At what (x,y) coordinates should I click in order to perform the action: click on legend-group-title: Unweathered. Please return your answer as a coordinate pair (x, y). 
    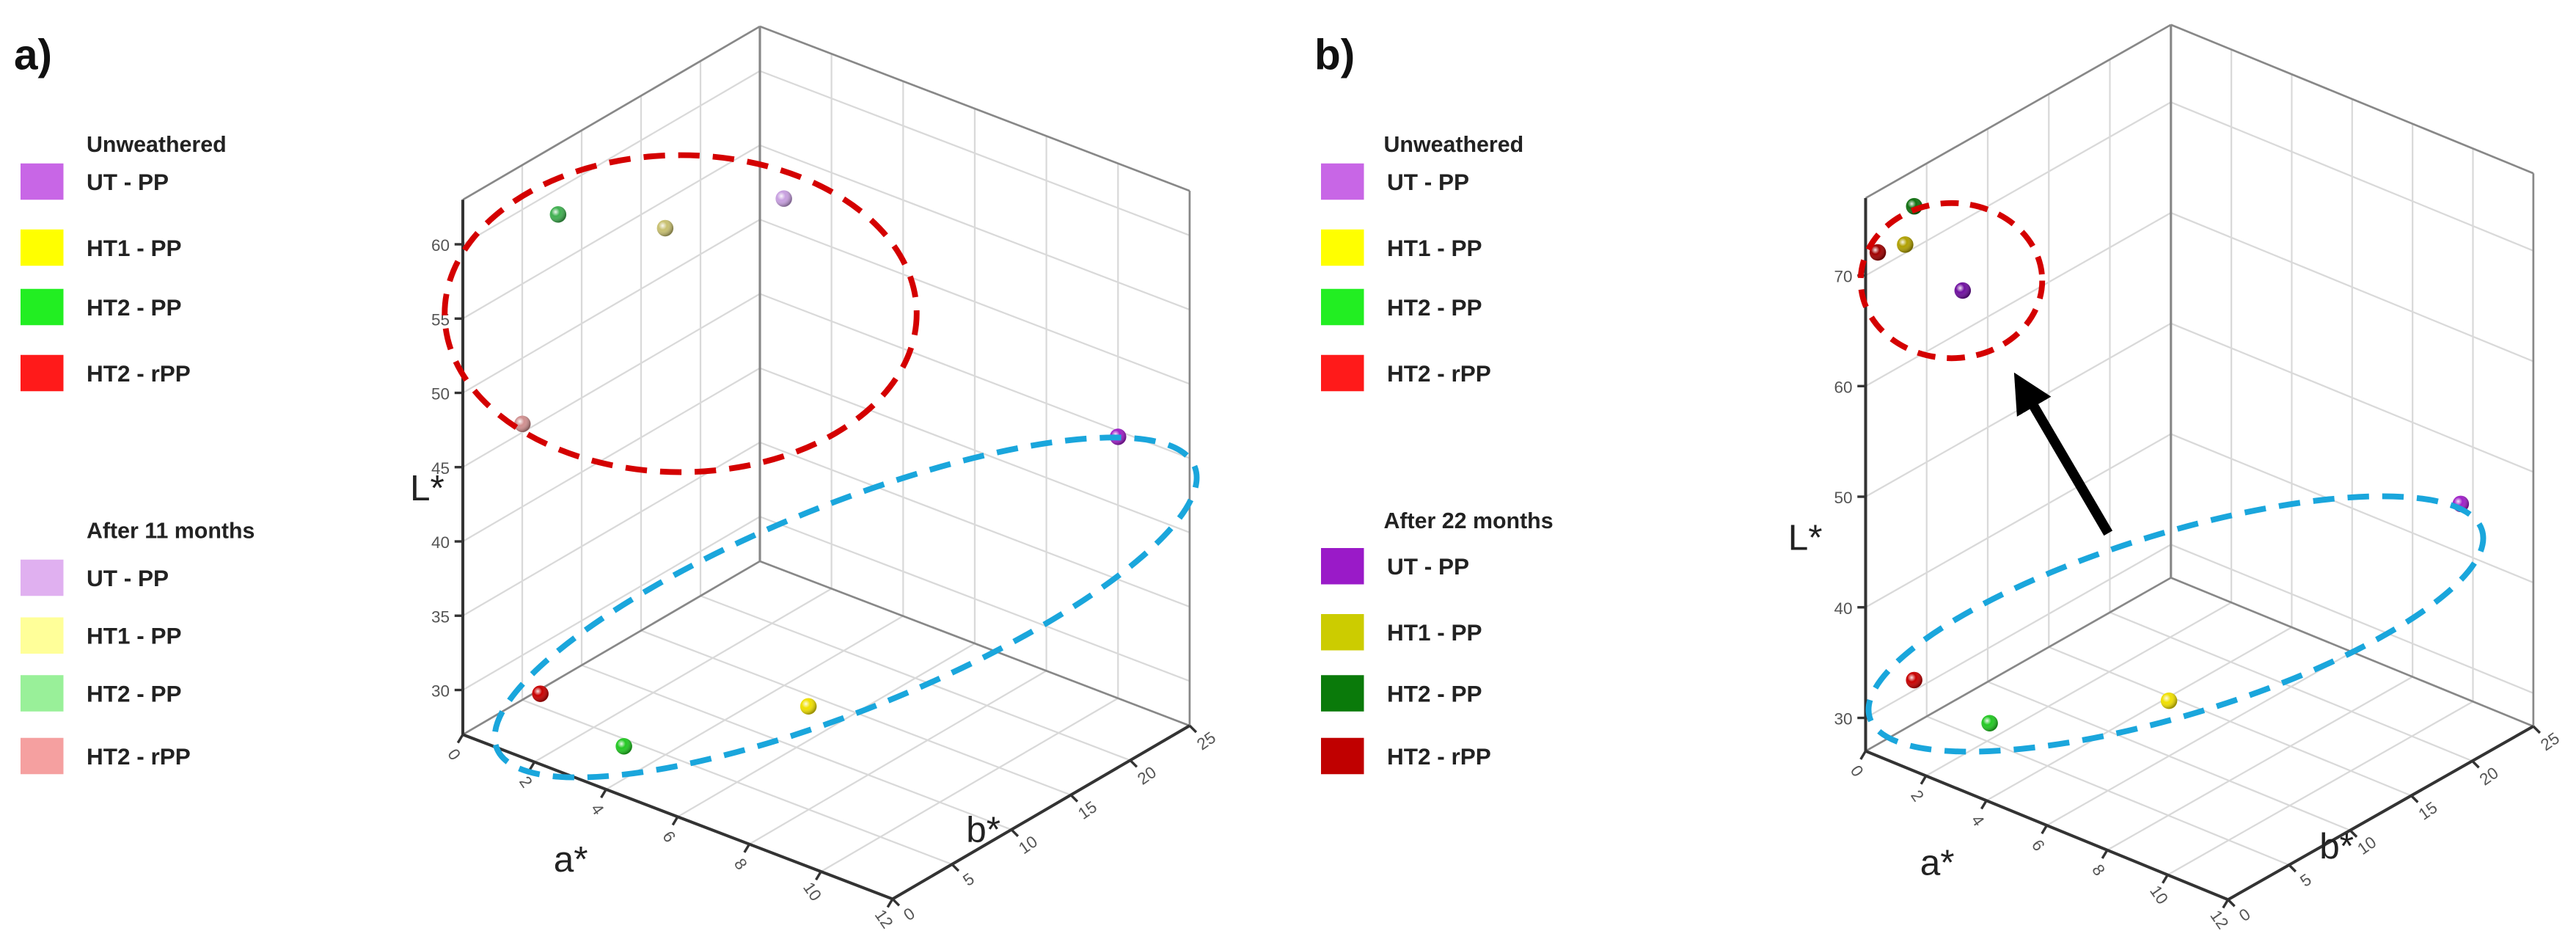
    Looking at the image, I should click on (157, 145).